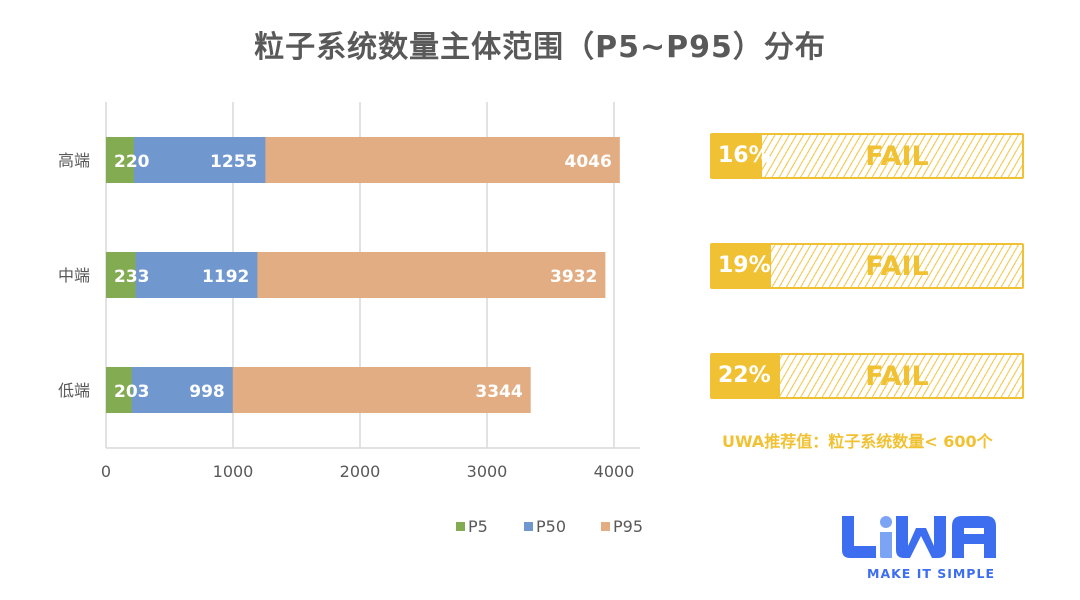 This screenshot has width=1080, height=600. I want to click on data-label-p5: 203, so click(132, 392).